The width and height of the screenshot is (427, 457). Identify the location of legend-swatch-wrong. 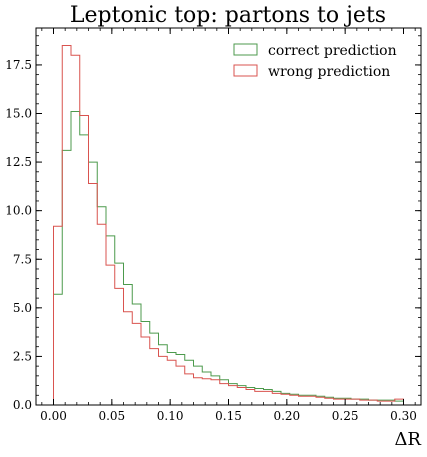
(245, 70).